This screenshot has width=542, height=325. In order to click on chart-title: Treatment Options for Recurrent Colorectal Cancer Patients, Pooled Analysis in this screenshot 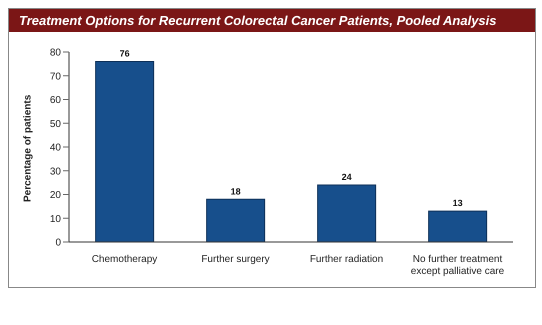, I will do `click(272, 20)`.